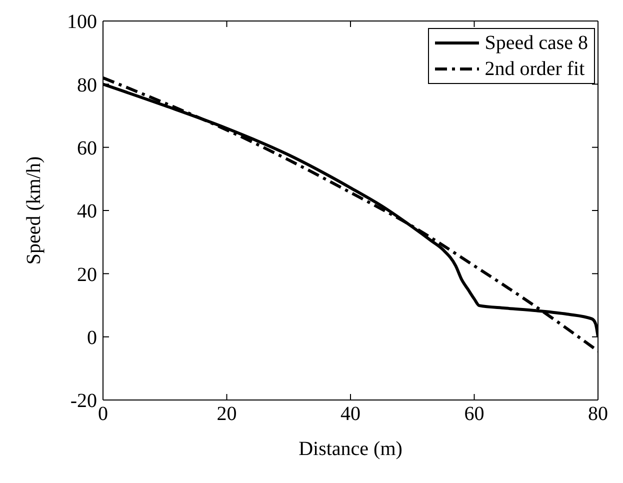  What do you see at coordinates (350, 414) in the screenshot?
I see `x-tick-label: 40` at bounding box center [350, 414].